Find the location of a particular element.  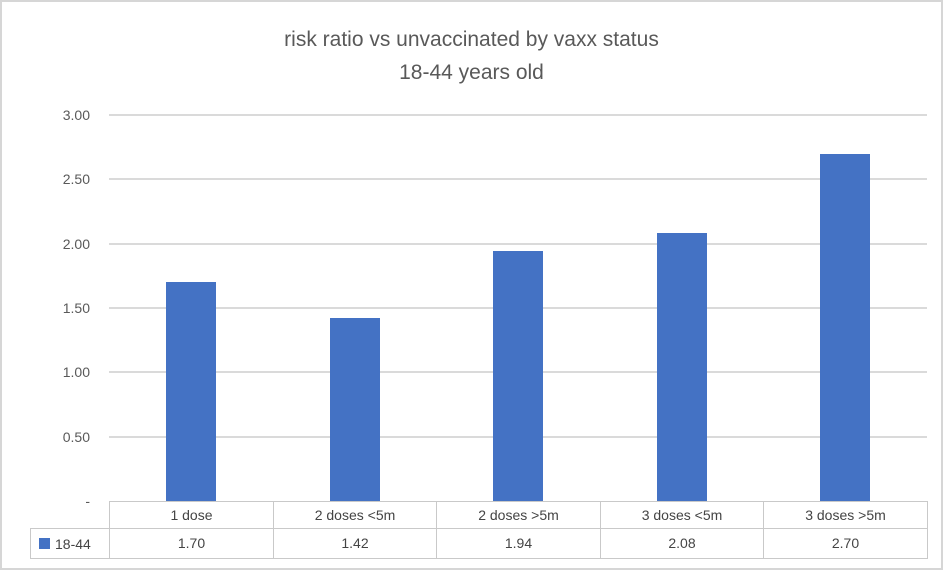

ytick-label: 3.00 is located at coordinates (76, 115).